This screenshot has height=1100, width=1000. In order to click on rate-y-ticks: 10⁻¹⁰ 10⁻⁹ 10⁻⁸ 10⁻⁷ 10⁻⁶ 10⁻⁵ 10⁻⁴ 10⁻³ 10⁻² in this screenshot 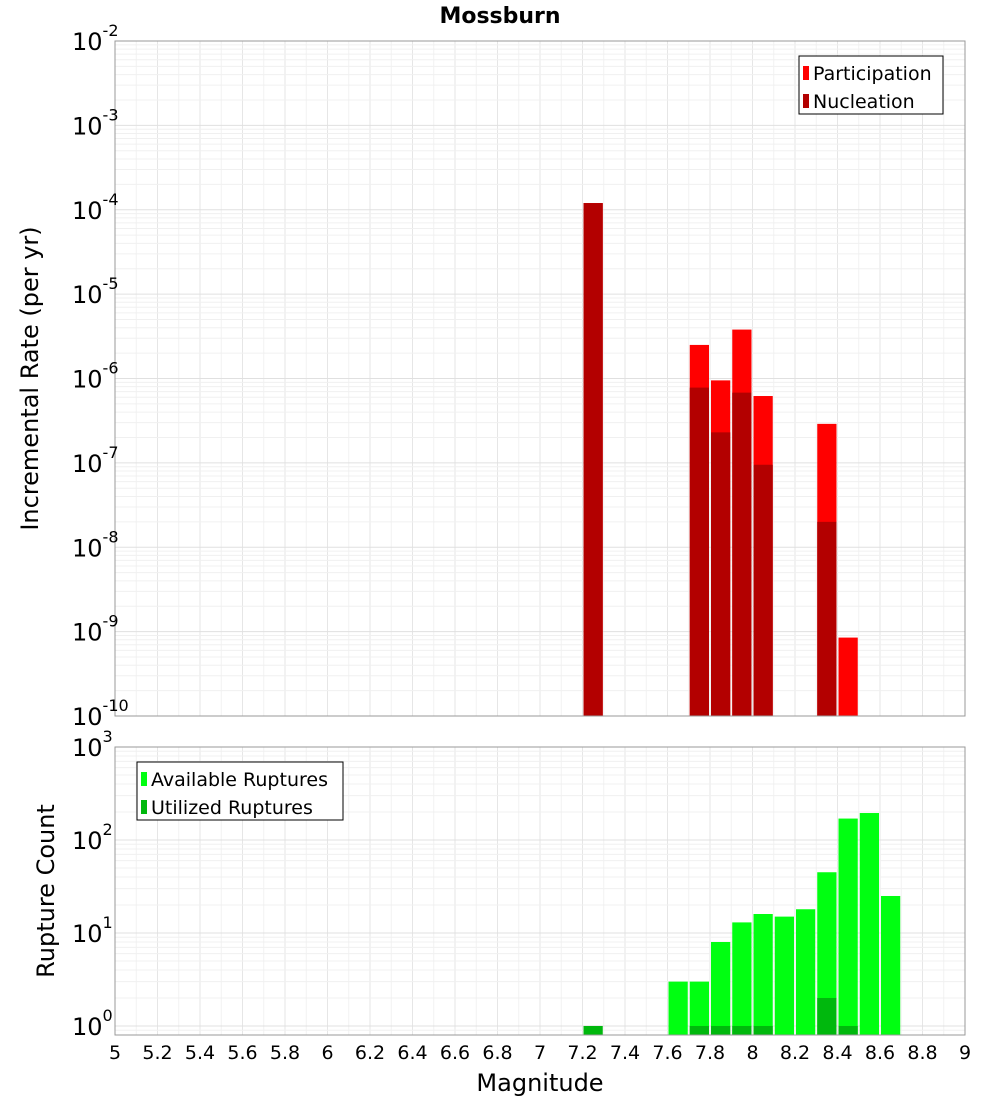, I will do `click(100, 376)`.